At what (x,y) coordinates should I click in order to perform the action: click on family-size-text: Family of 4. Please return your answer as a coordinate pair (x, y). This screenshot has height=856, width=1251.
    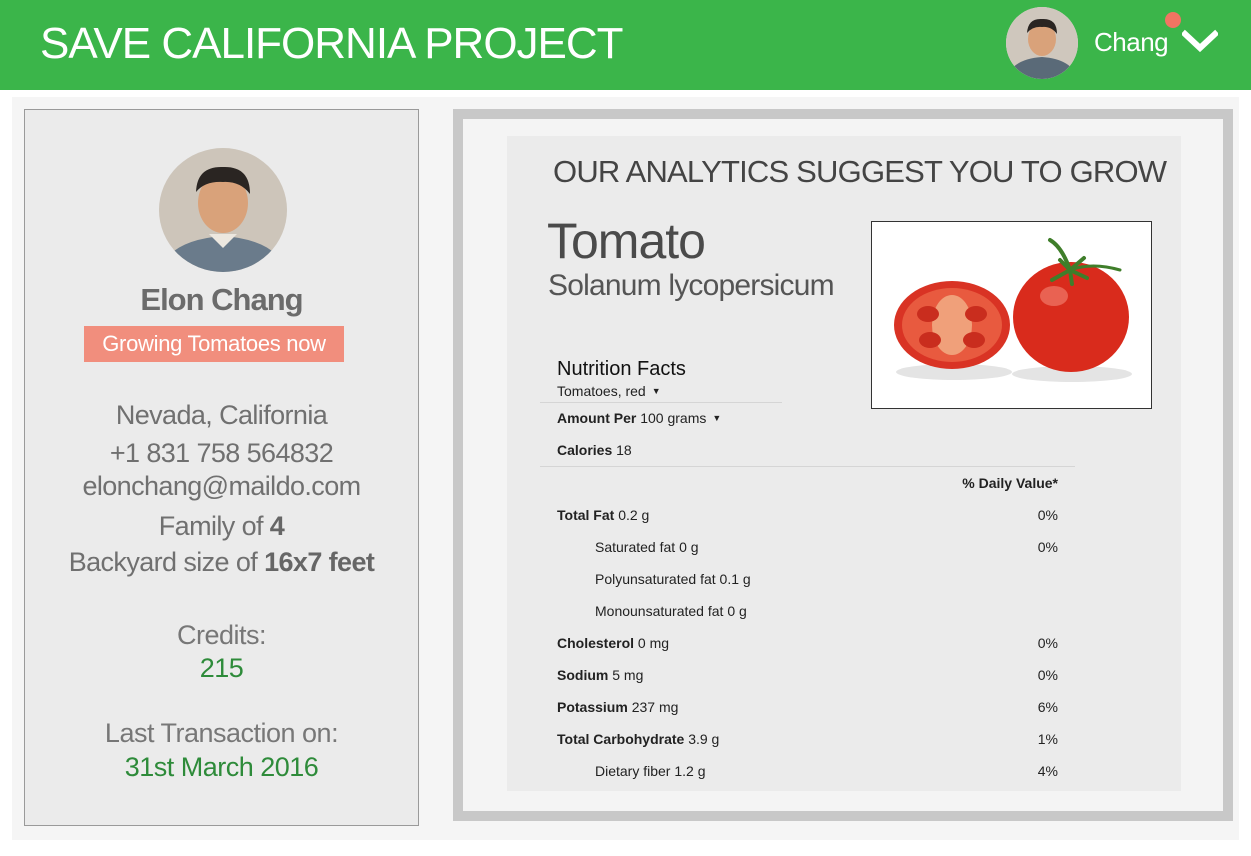
    Looking at the image, I should click on (221, 526).